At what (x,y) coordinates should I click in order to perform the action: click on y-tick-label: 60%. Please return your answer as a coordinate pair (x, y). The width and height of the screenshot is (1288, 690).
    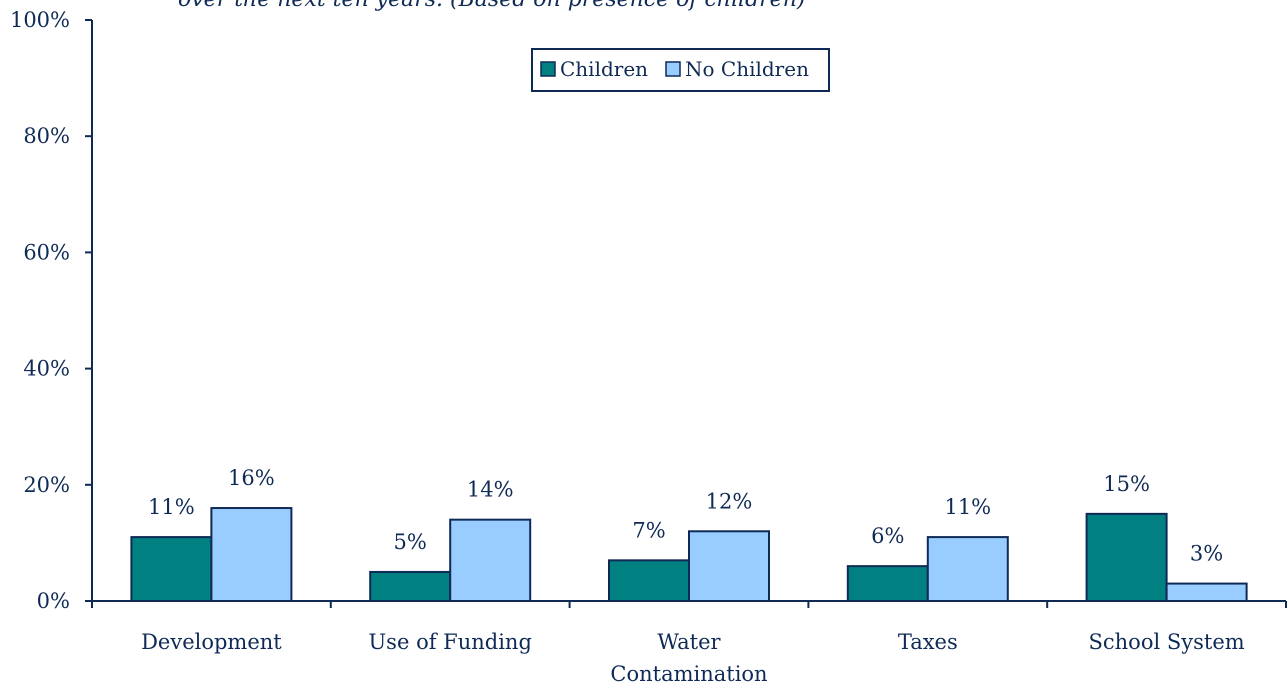
    Looking at the image, I should click on (46, 252).